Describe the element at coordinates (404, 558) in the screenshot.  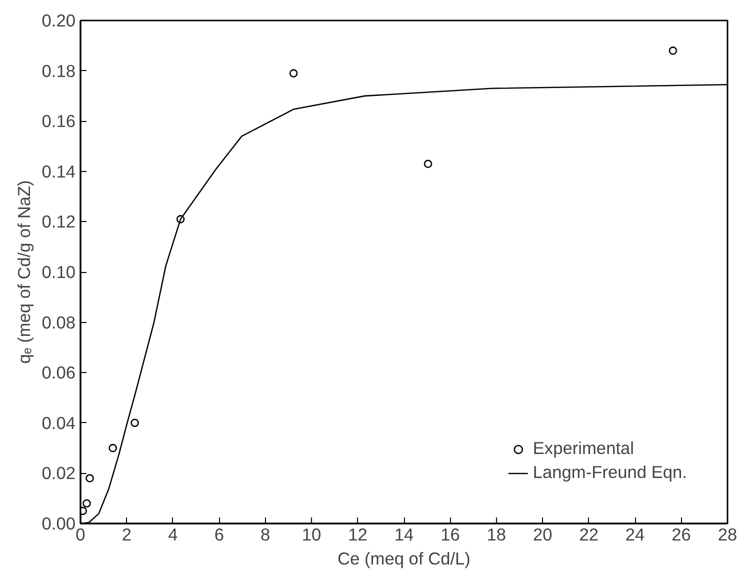
I see `x-axis-title: Ce (meq of Cd/L)` at that location.